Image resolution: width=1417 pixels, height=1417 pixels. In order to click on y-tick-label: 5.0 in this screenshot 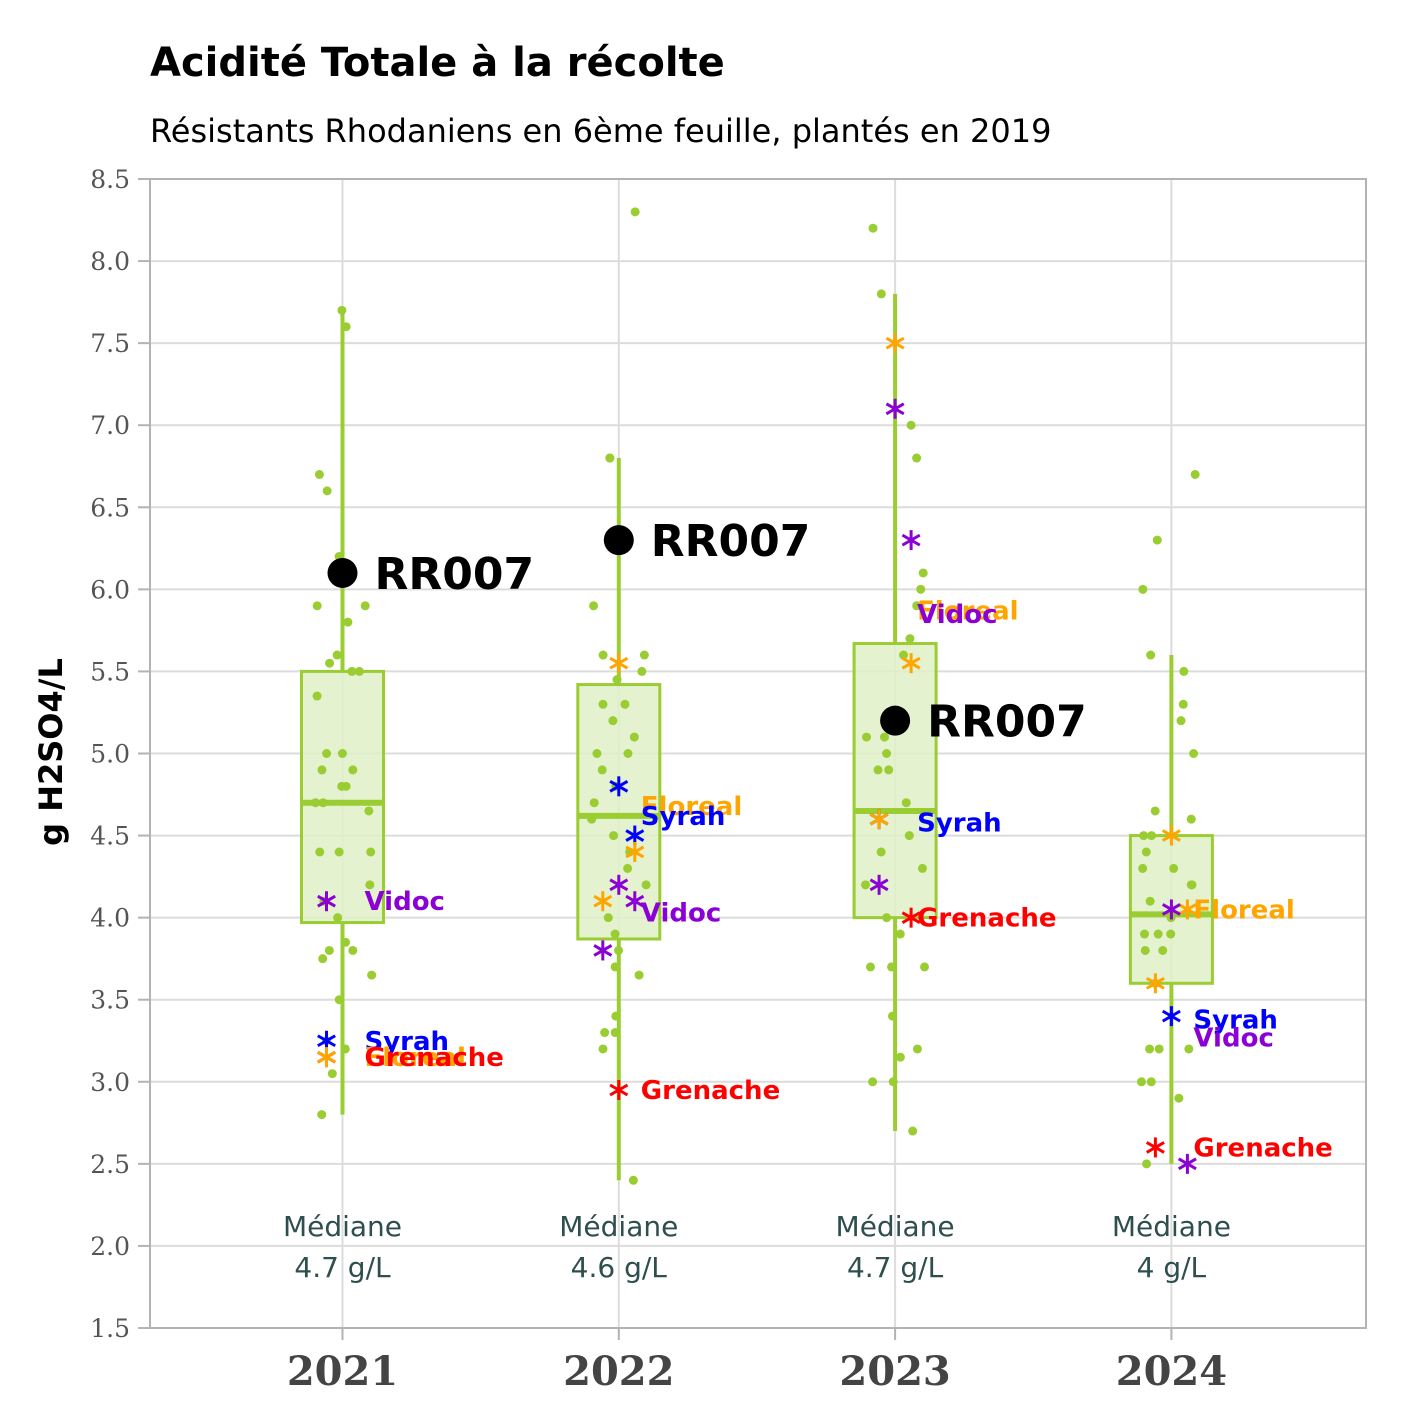, I will do `click(110, 754)`.